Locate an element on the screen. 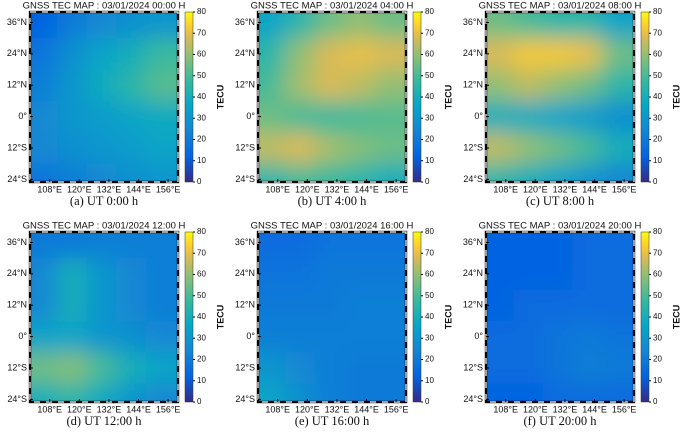 The image size is (680, 432). colorbar is located at coordinates (645, 97).